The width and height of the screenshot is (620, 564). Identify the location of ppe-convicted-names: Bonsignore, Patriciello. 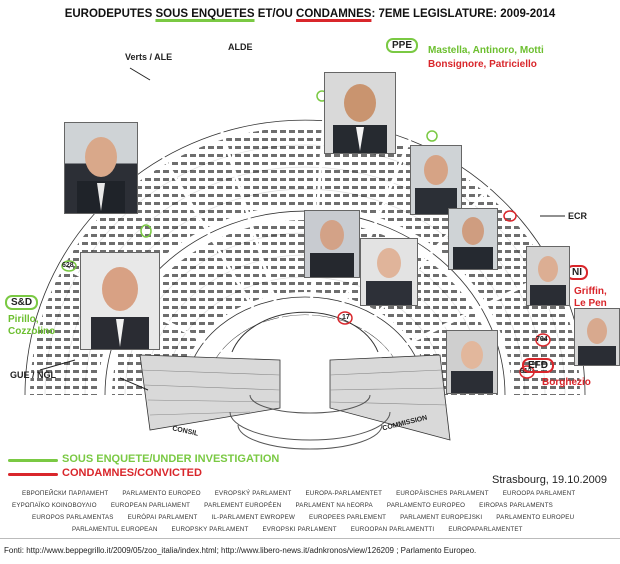
(482, 64).